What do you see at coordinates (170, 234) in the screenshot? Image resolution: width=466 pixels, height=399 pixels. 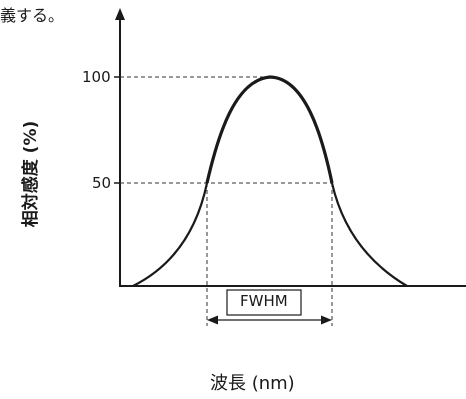 I see `curve-left-tail` at bounding box center [170, 234].